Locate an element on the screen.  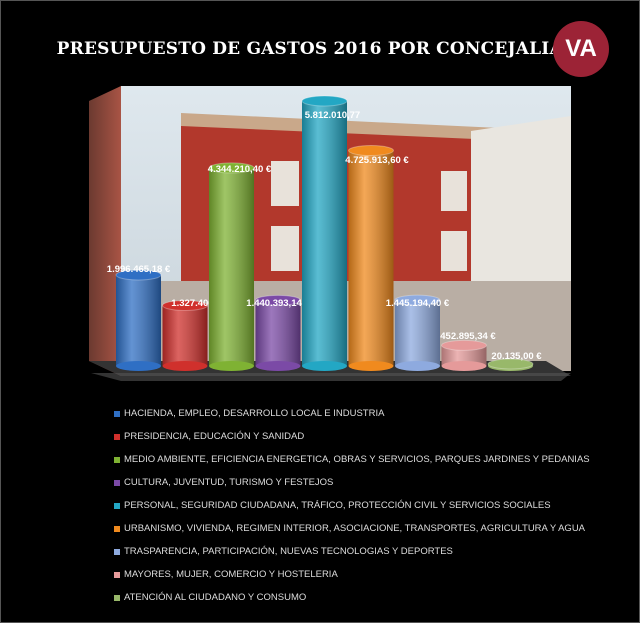
legend-label: PRESIDENCIA, EDUCACIÓN Y SANIDAD is located at coordinates (214, 436).